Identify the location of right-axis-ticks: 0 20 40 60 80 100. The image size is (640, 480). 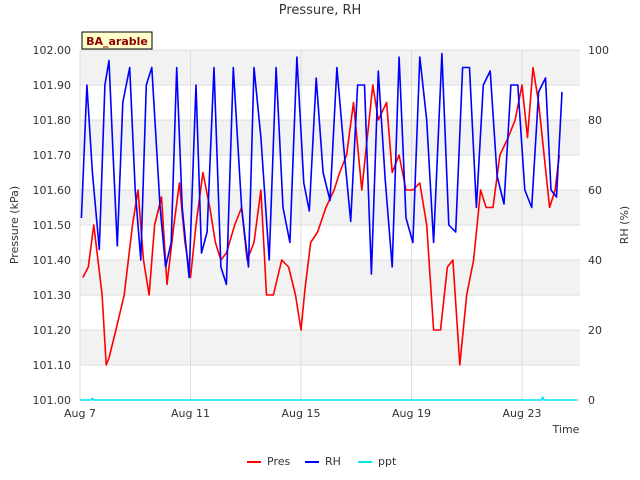
(598, 225).